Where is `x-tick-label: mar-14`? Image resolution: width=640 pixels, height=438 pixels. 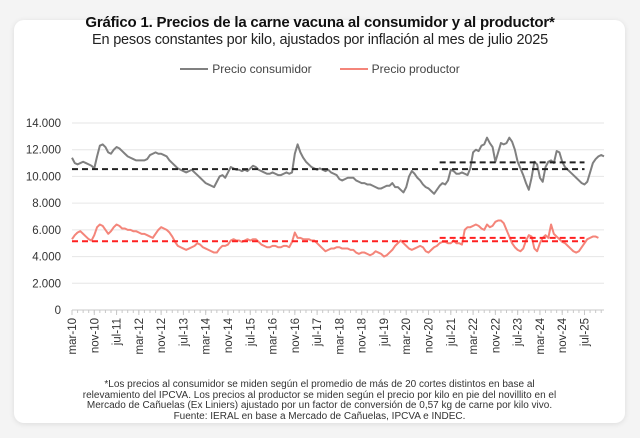
x-tick-label: mar-14 is located at coordinates (207, 335).